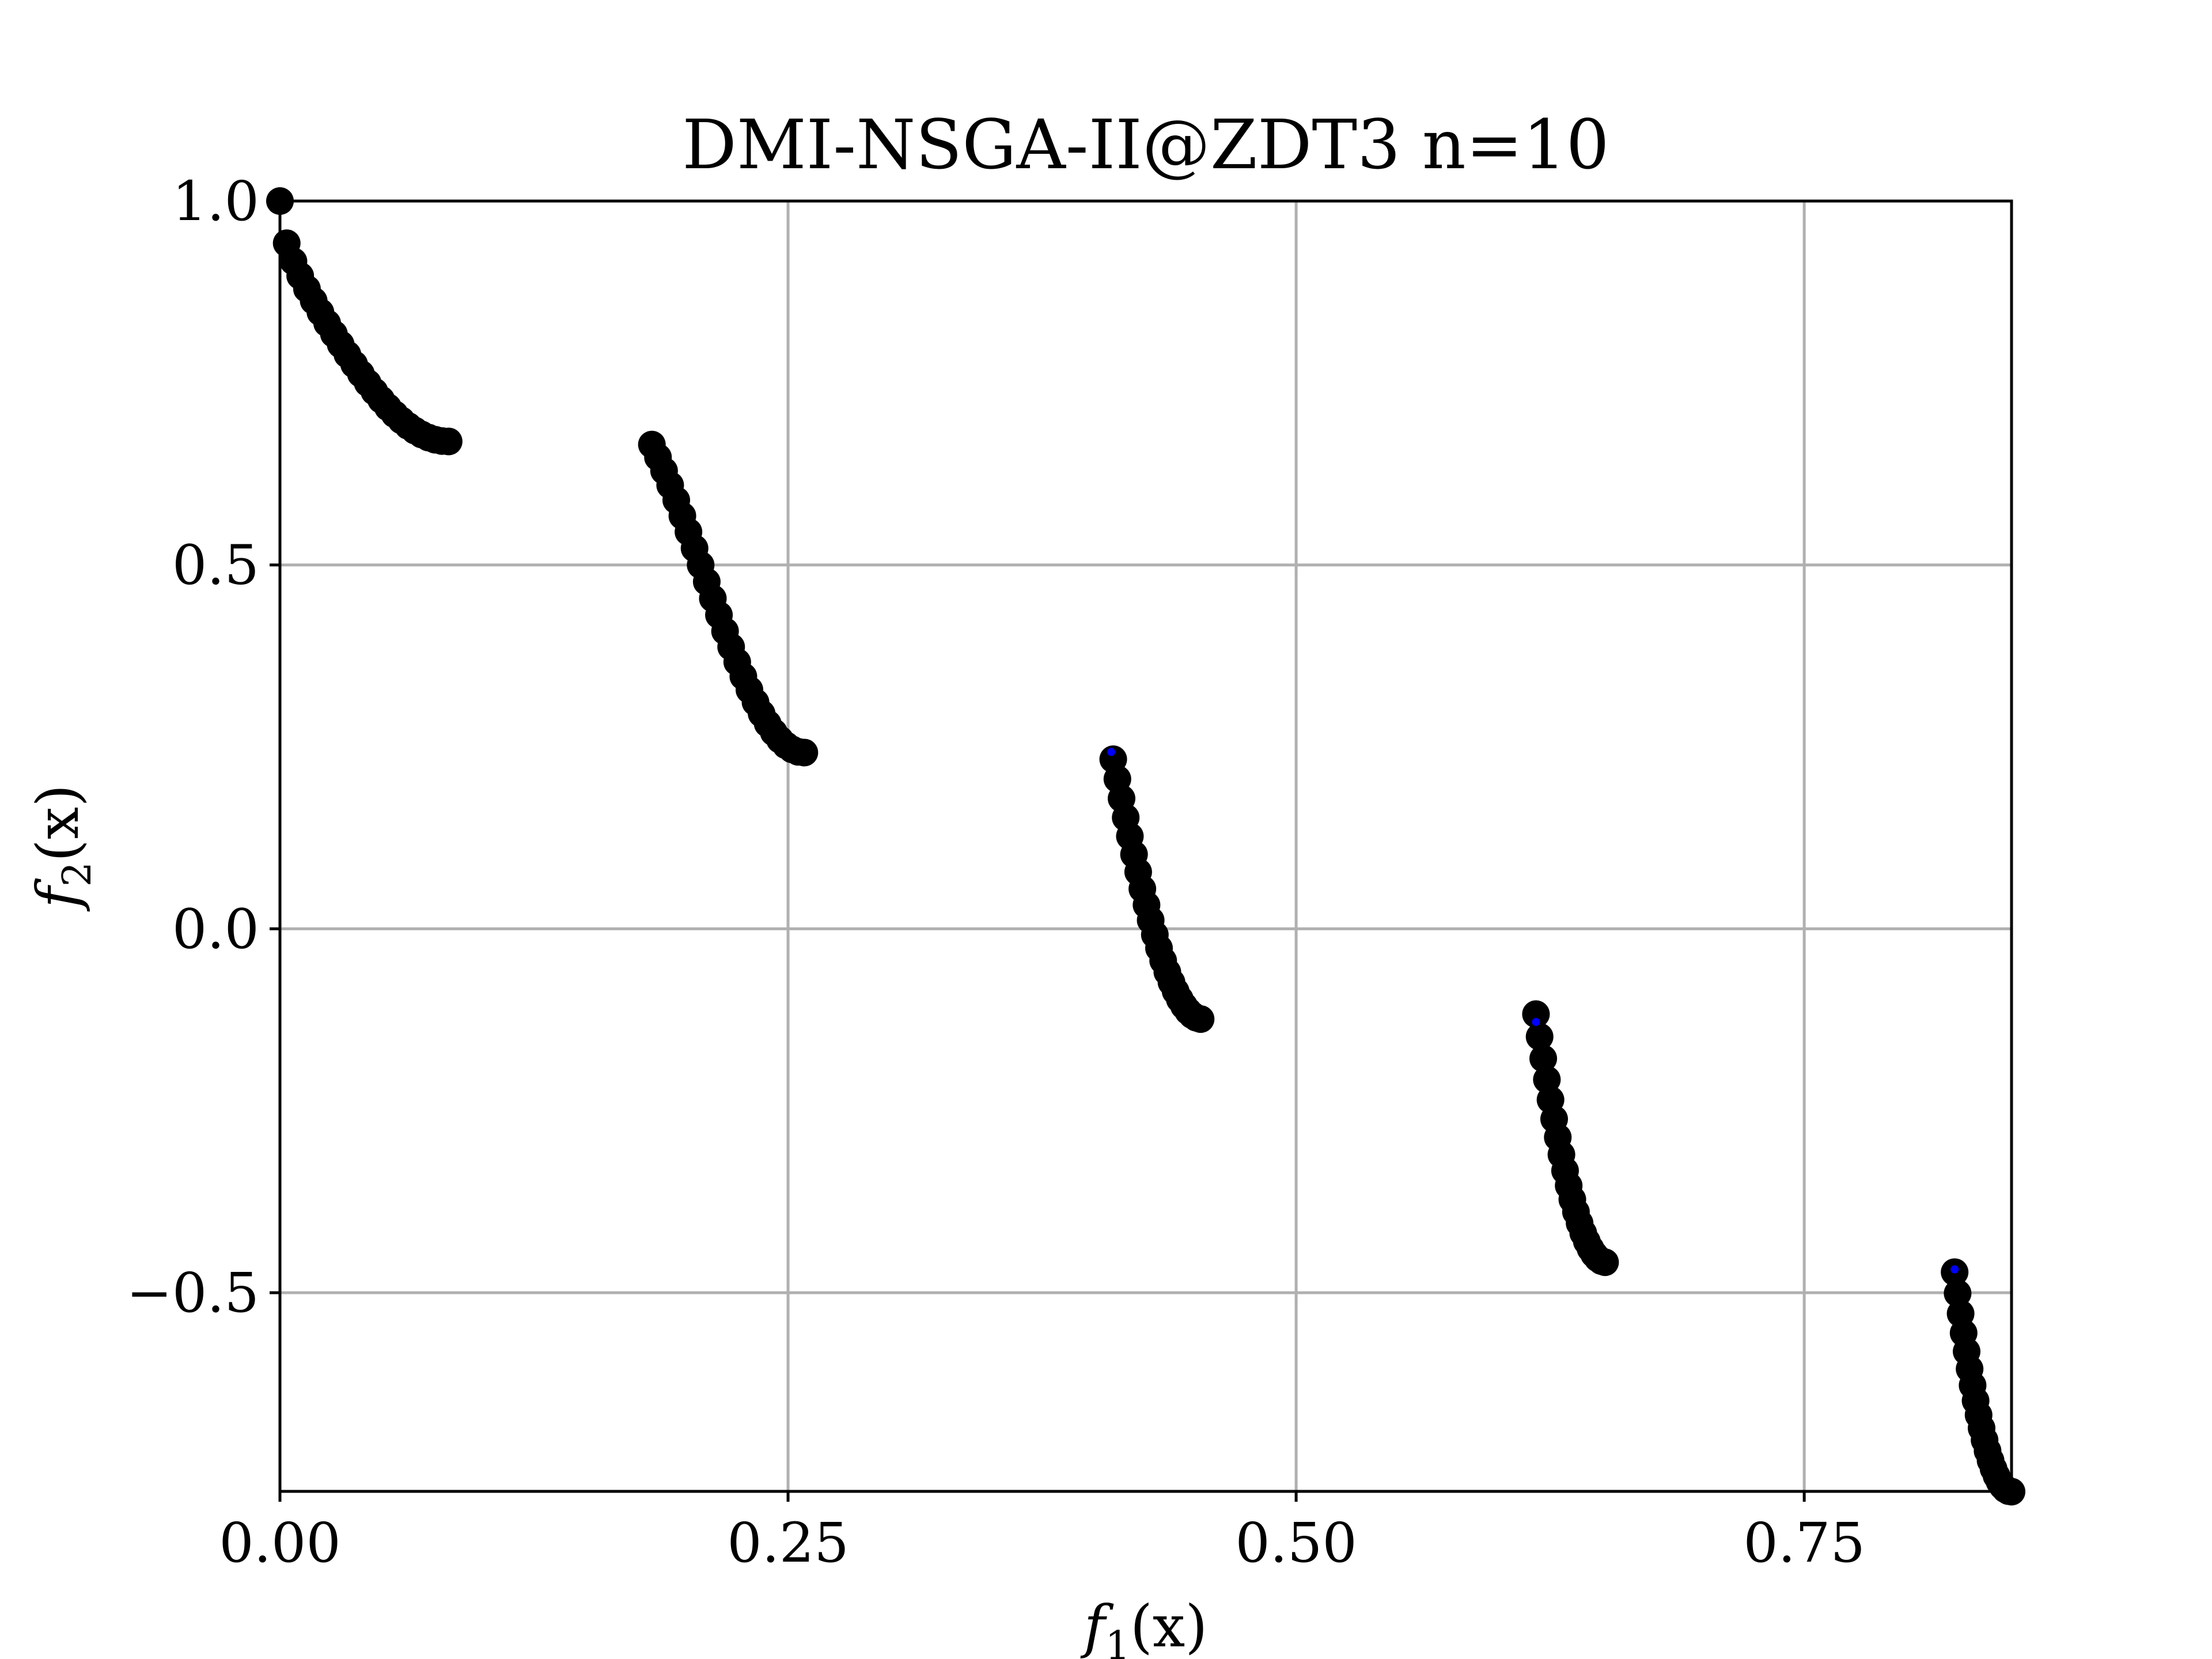  I want to click on y-axis-label: f2(x), so click(62, 848).